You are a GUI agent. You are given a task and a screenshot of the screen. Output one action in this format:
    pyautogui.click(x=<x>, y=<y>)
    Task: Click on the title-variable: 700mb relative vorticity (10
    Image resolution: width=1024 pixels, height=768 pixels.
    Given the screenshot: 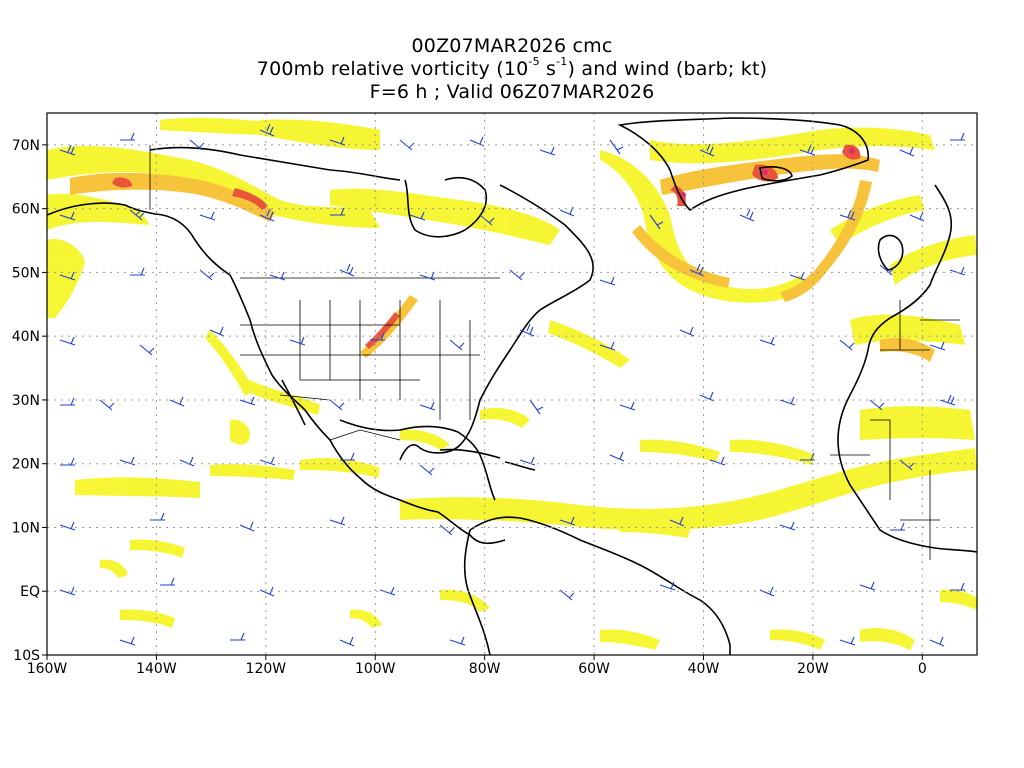 What is the action you would take?
    pyautogui.click(x=392, y=69)
    